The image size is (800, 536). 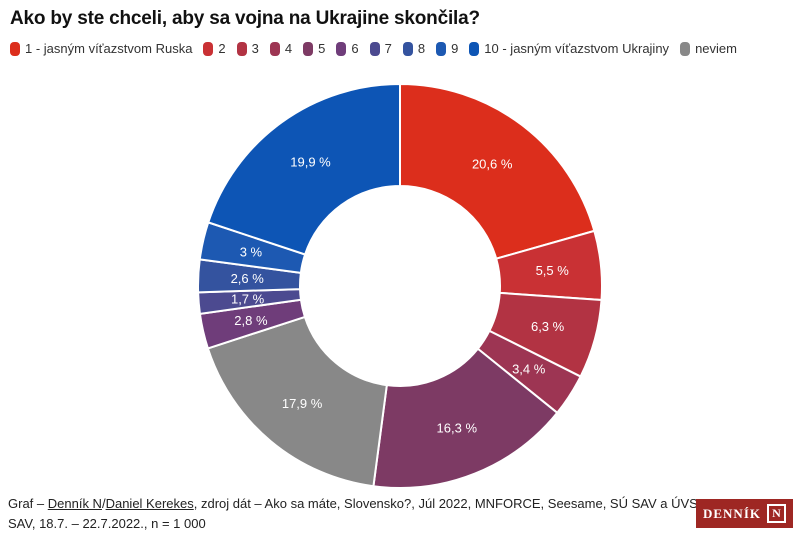 What do you see at coordinates (281, 48) in the screenshot?
I see `legend-item: 4` at bounding box center [281, 48].